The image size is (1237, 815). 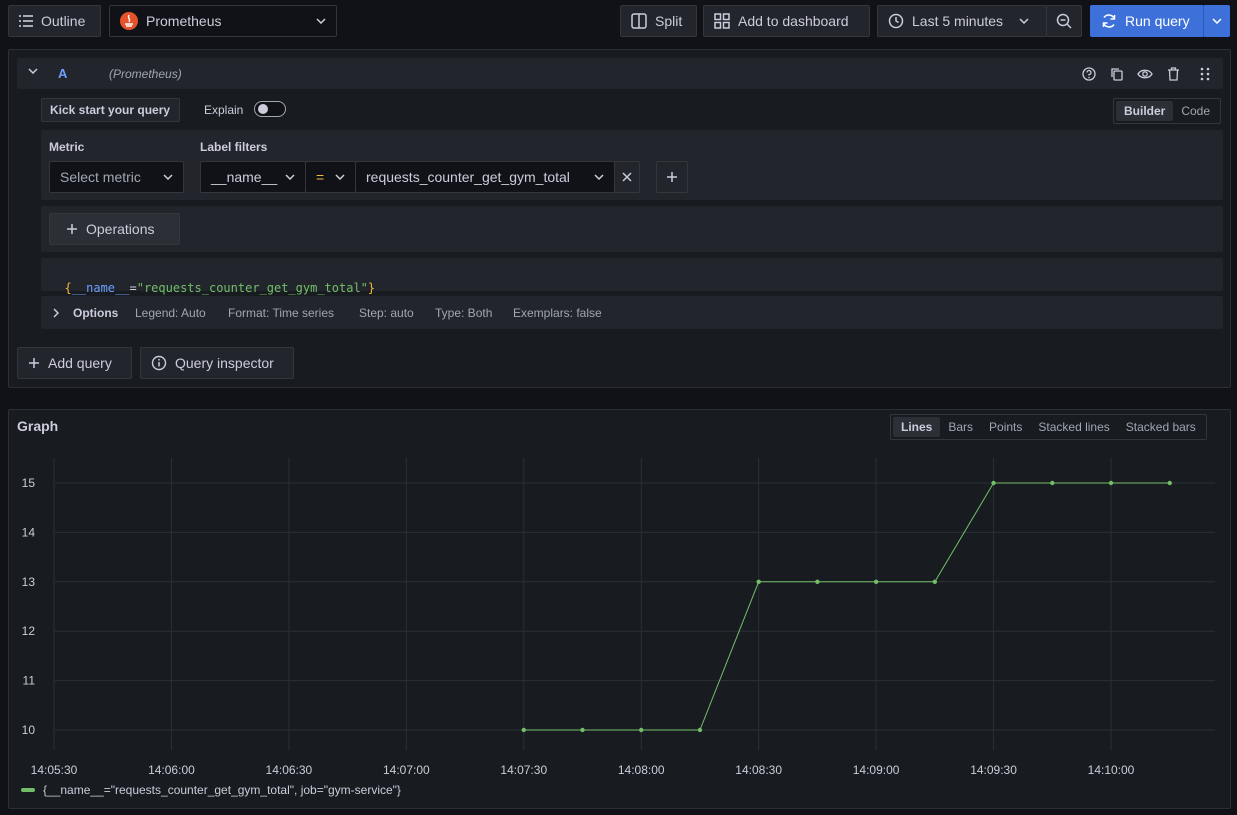 I want to click on view-bars: Bars, so click(x=961, y=427).